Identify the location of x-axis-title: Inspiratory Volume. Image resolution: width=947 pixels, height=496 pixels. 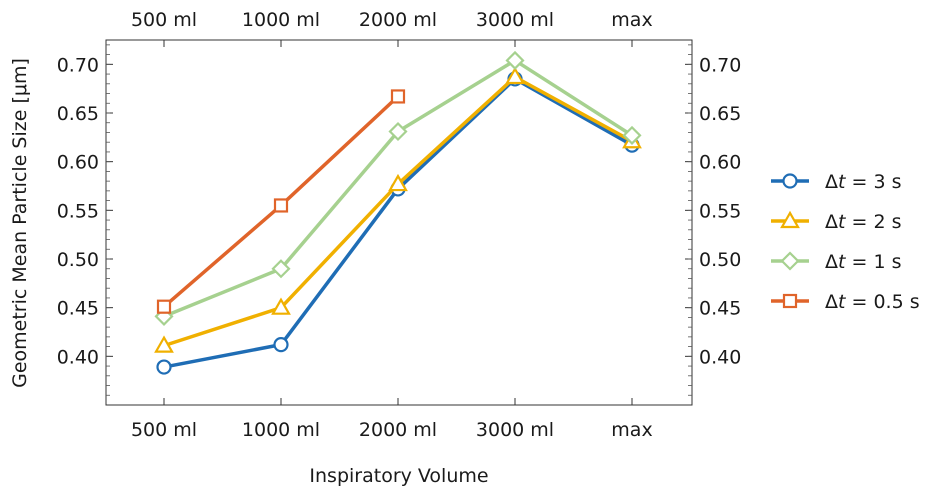
(398, 476).